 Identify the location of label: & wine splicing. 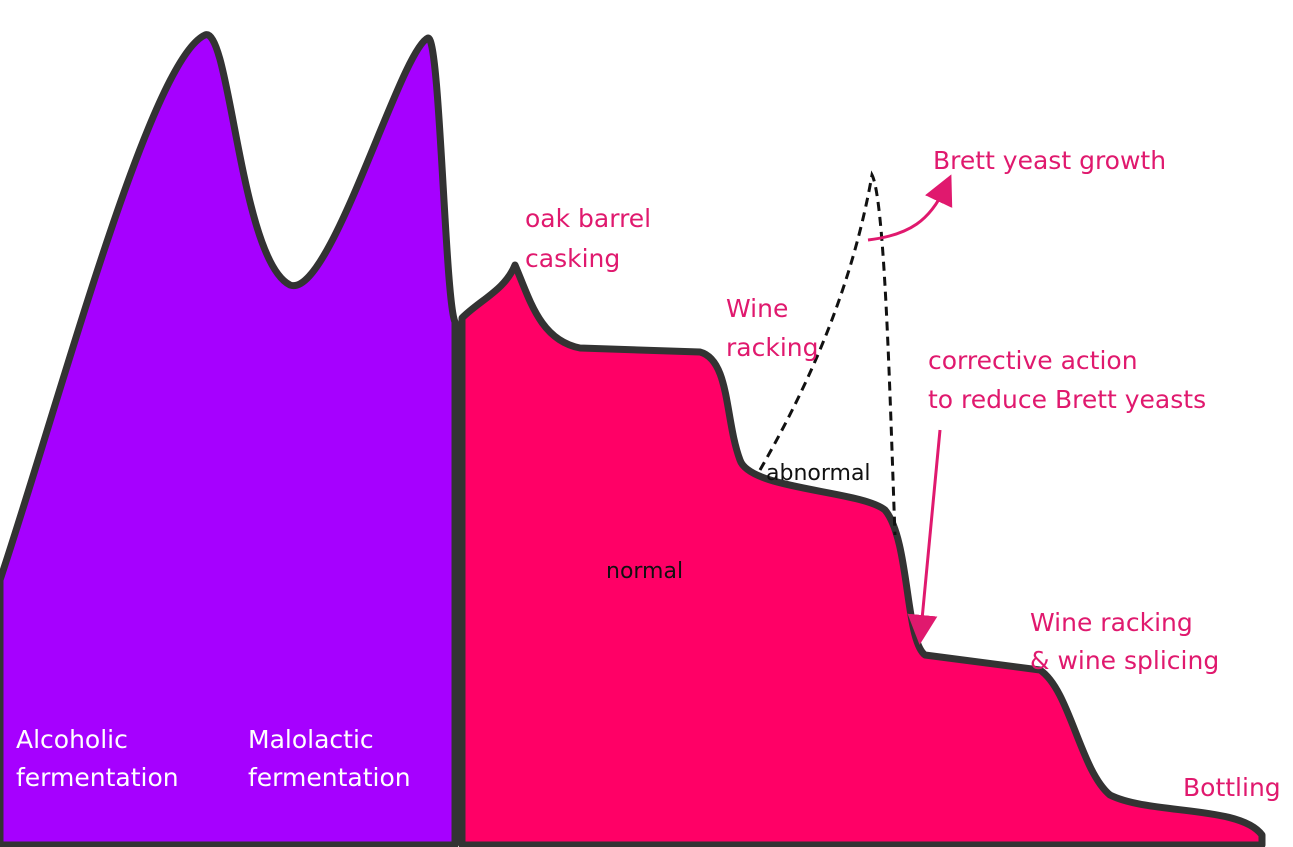
(1124, 660).